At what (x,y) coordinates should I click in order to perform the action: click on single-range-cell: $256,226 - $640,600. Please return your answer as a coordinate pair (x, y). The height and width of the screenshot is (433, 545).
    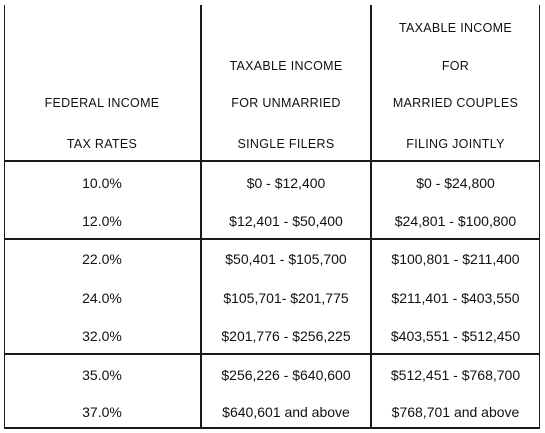
    Looking at the image, I should click on (286, 375).